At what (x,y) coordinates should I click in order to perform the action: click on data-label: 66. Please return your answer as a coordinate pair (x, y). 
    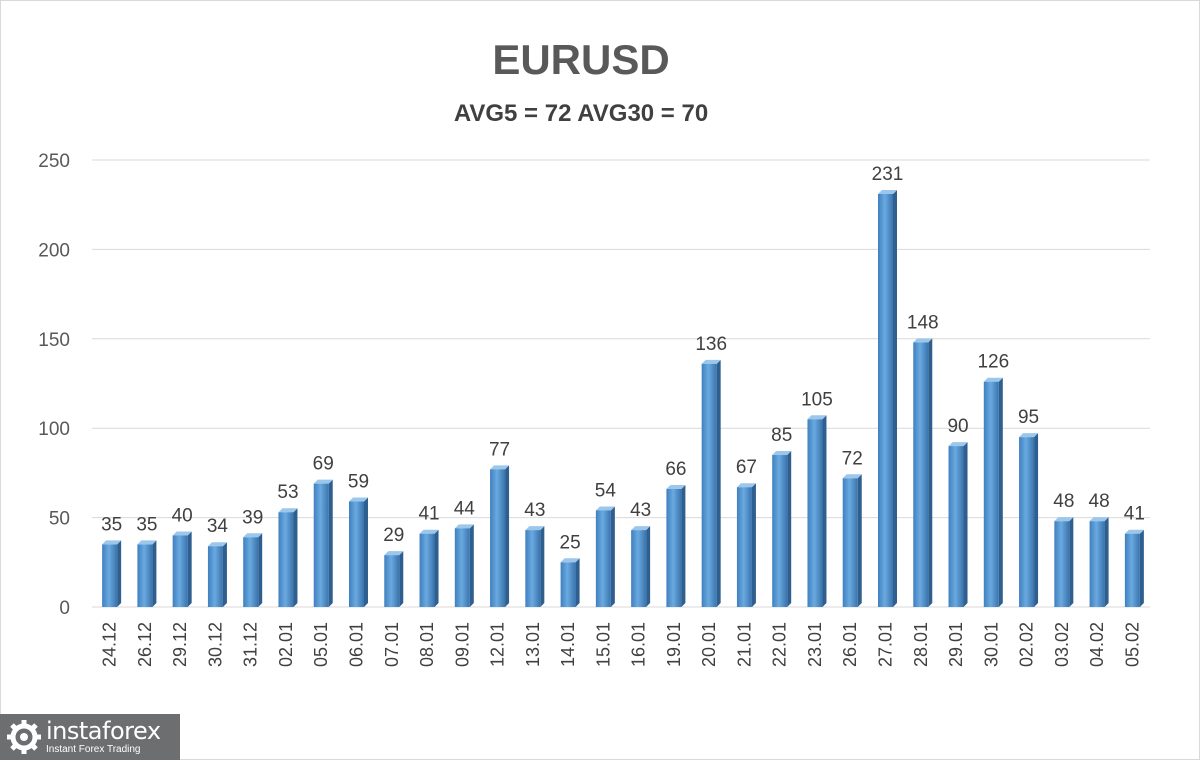
    Looking at the image, I should click on (675, 469).